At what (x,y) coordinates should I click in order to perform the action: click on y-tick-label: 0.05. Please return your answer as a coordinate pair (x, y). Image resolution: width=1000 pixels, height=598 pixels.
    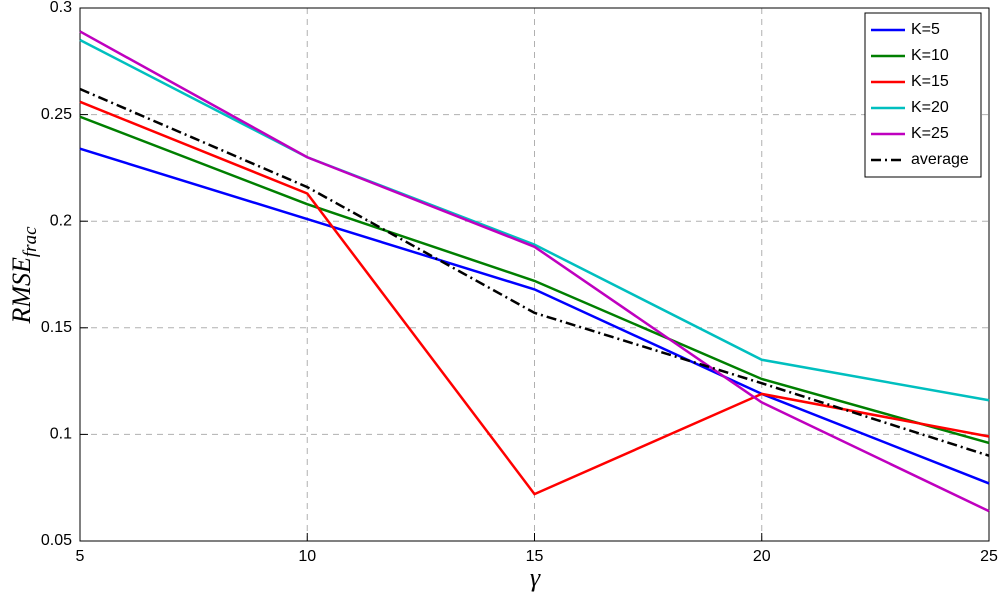
    Looking at the image, I should click on (56, 540).